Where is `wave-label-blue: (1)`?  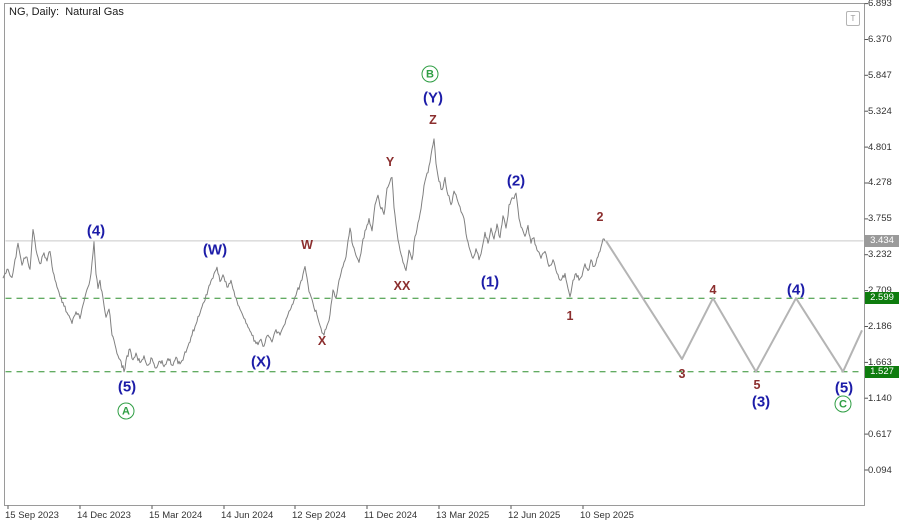 wave-label-blue: (1) is located at coordinates (490, 282).